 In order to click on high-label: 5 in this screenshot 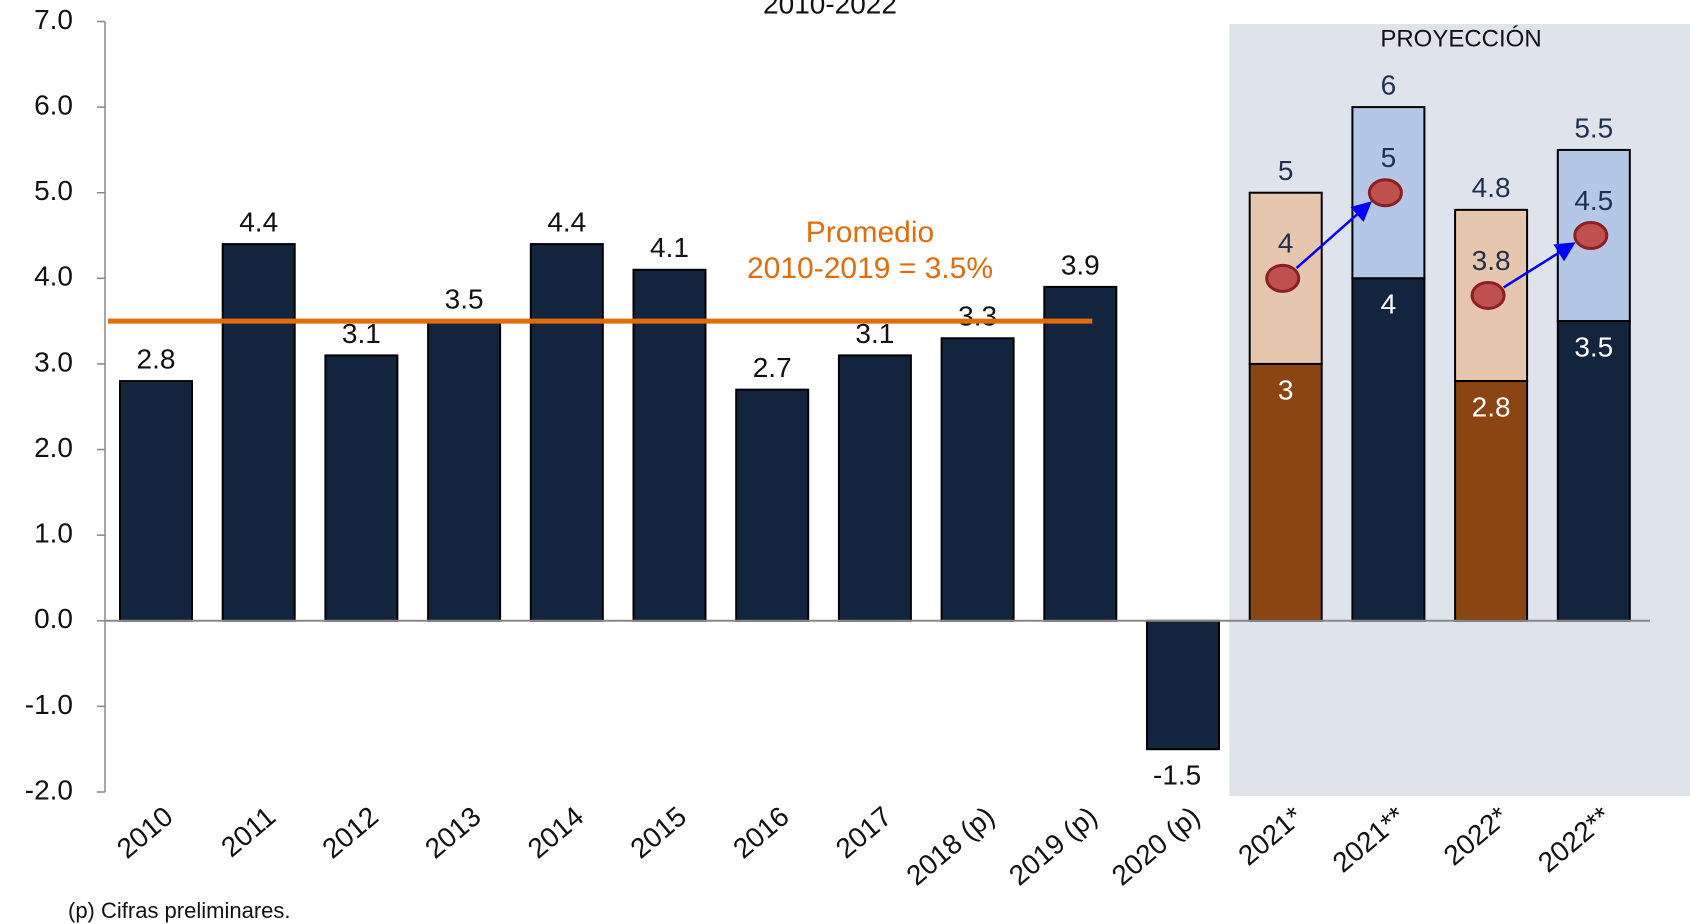, I will do `click(1286, 170)`.